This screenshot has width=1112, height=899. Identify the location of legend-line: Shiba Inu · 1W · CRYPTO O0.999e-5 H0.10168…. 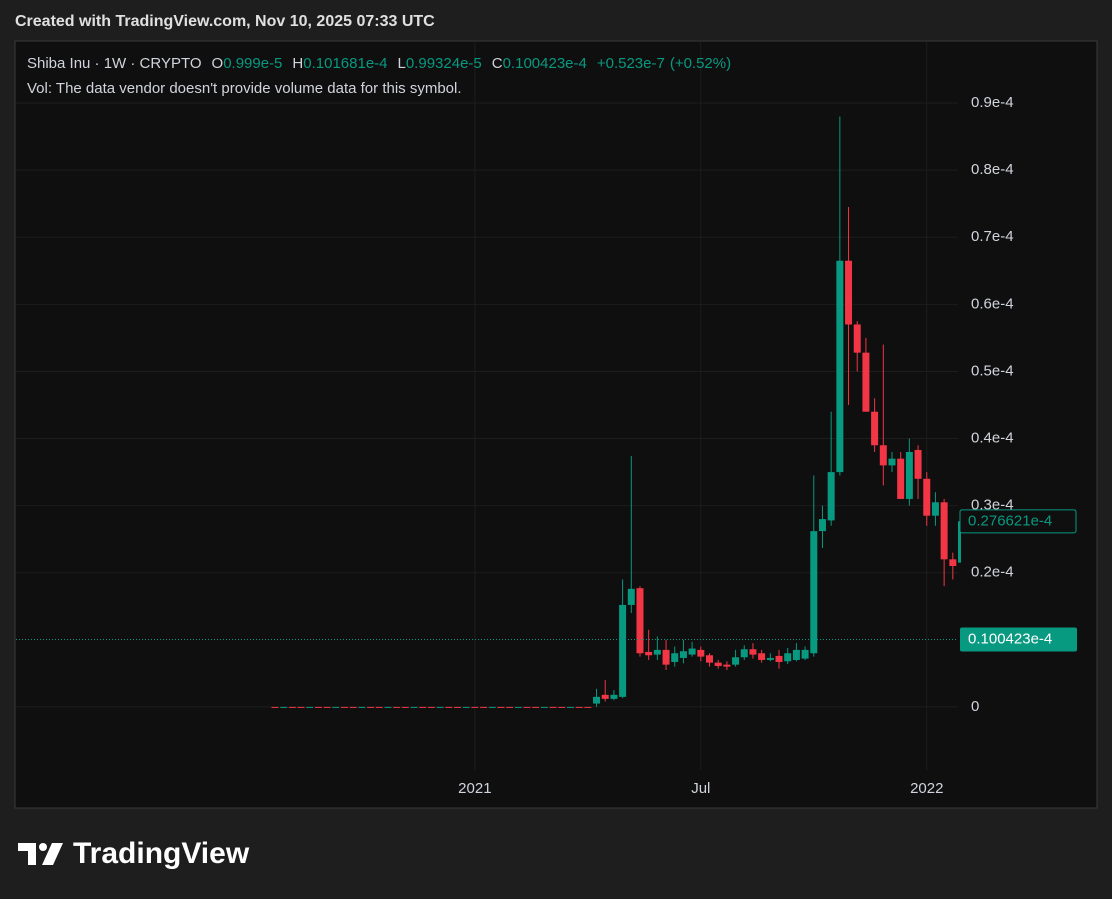
(379, 63).